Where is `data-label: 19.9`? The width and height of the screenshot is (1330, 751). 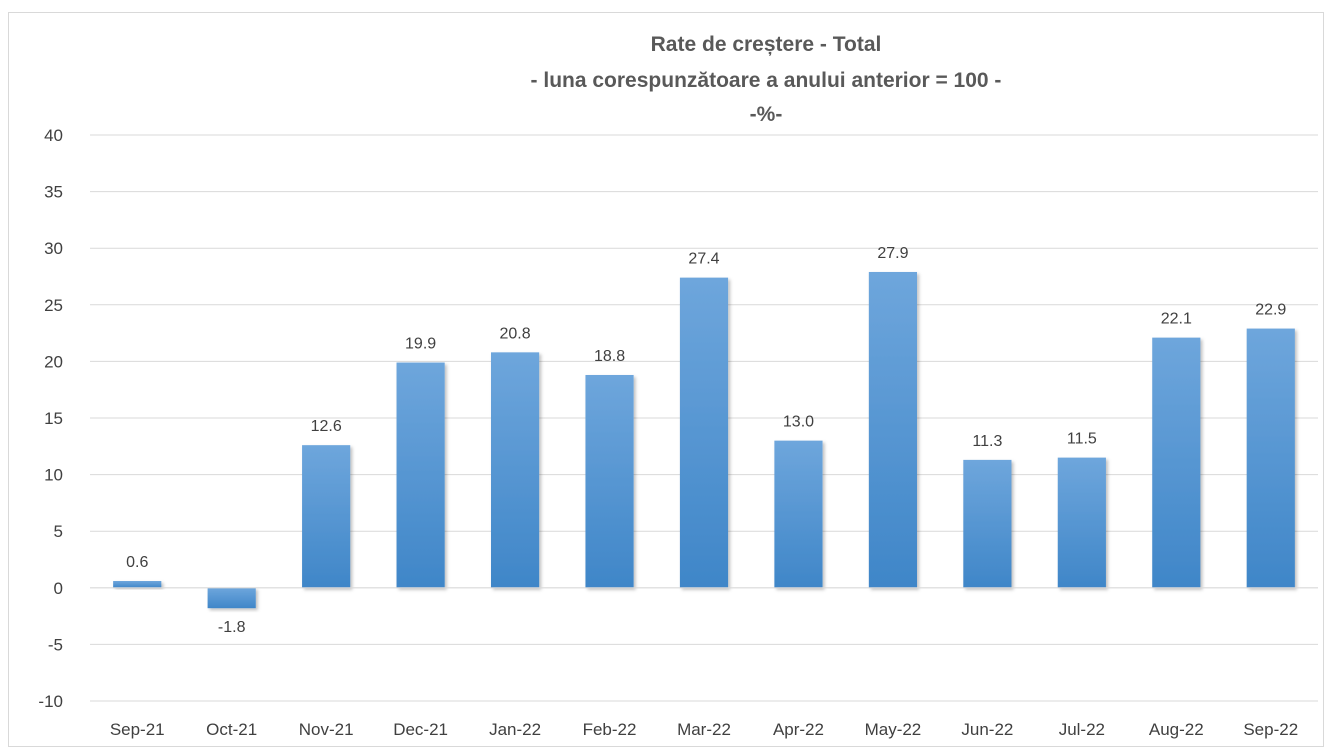 data-label: 19.9 is located at coordinates (420, 344).